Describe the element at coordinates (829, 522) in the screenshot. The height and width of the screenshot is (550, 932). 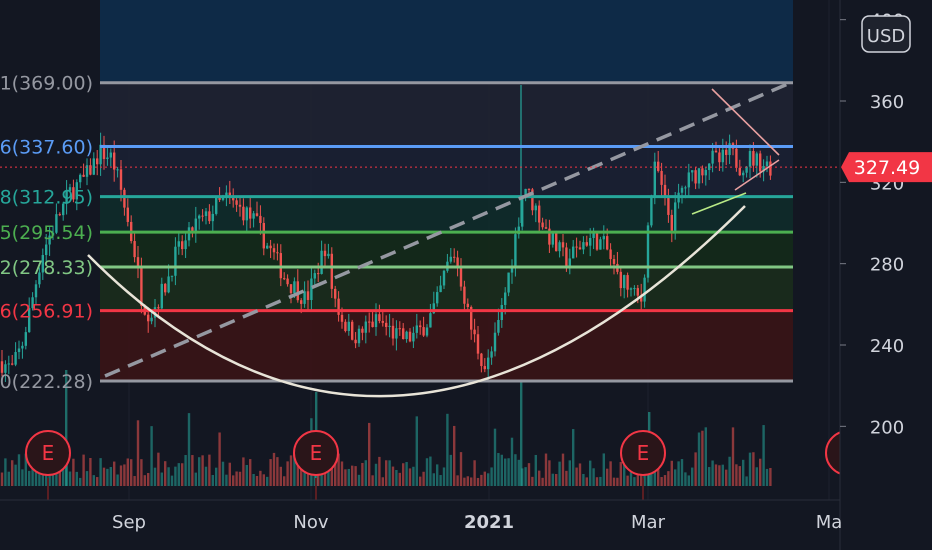
I see `x-tick-label: Ma` at that location.